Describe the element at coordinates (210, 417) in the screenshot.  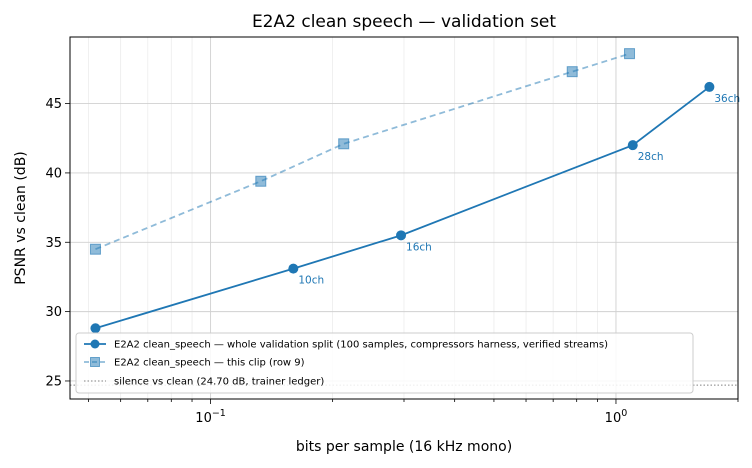
I see `x-tick-label: 10⁻¹` at that location.